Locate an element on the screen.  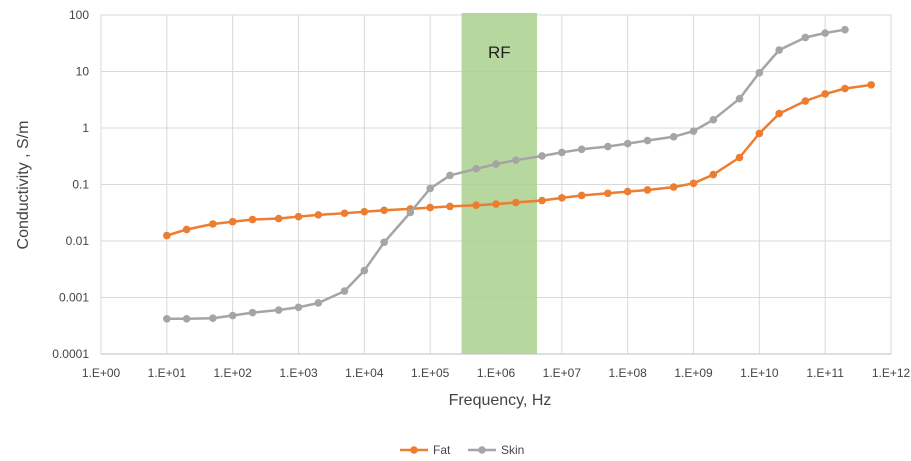
y-axis-title: Conductivity , S/m is located at coordinates (23, 185).